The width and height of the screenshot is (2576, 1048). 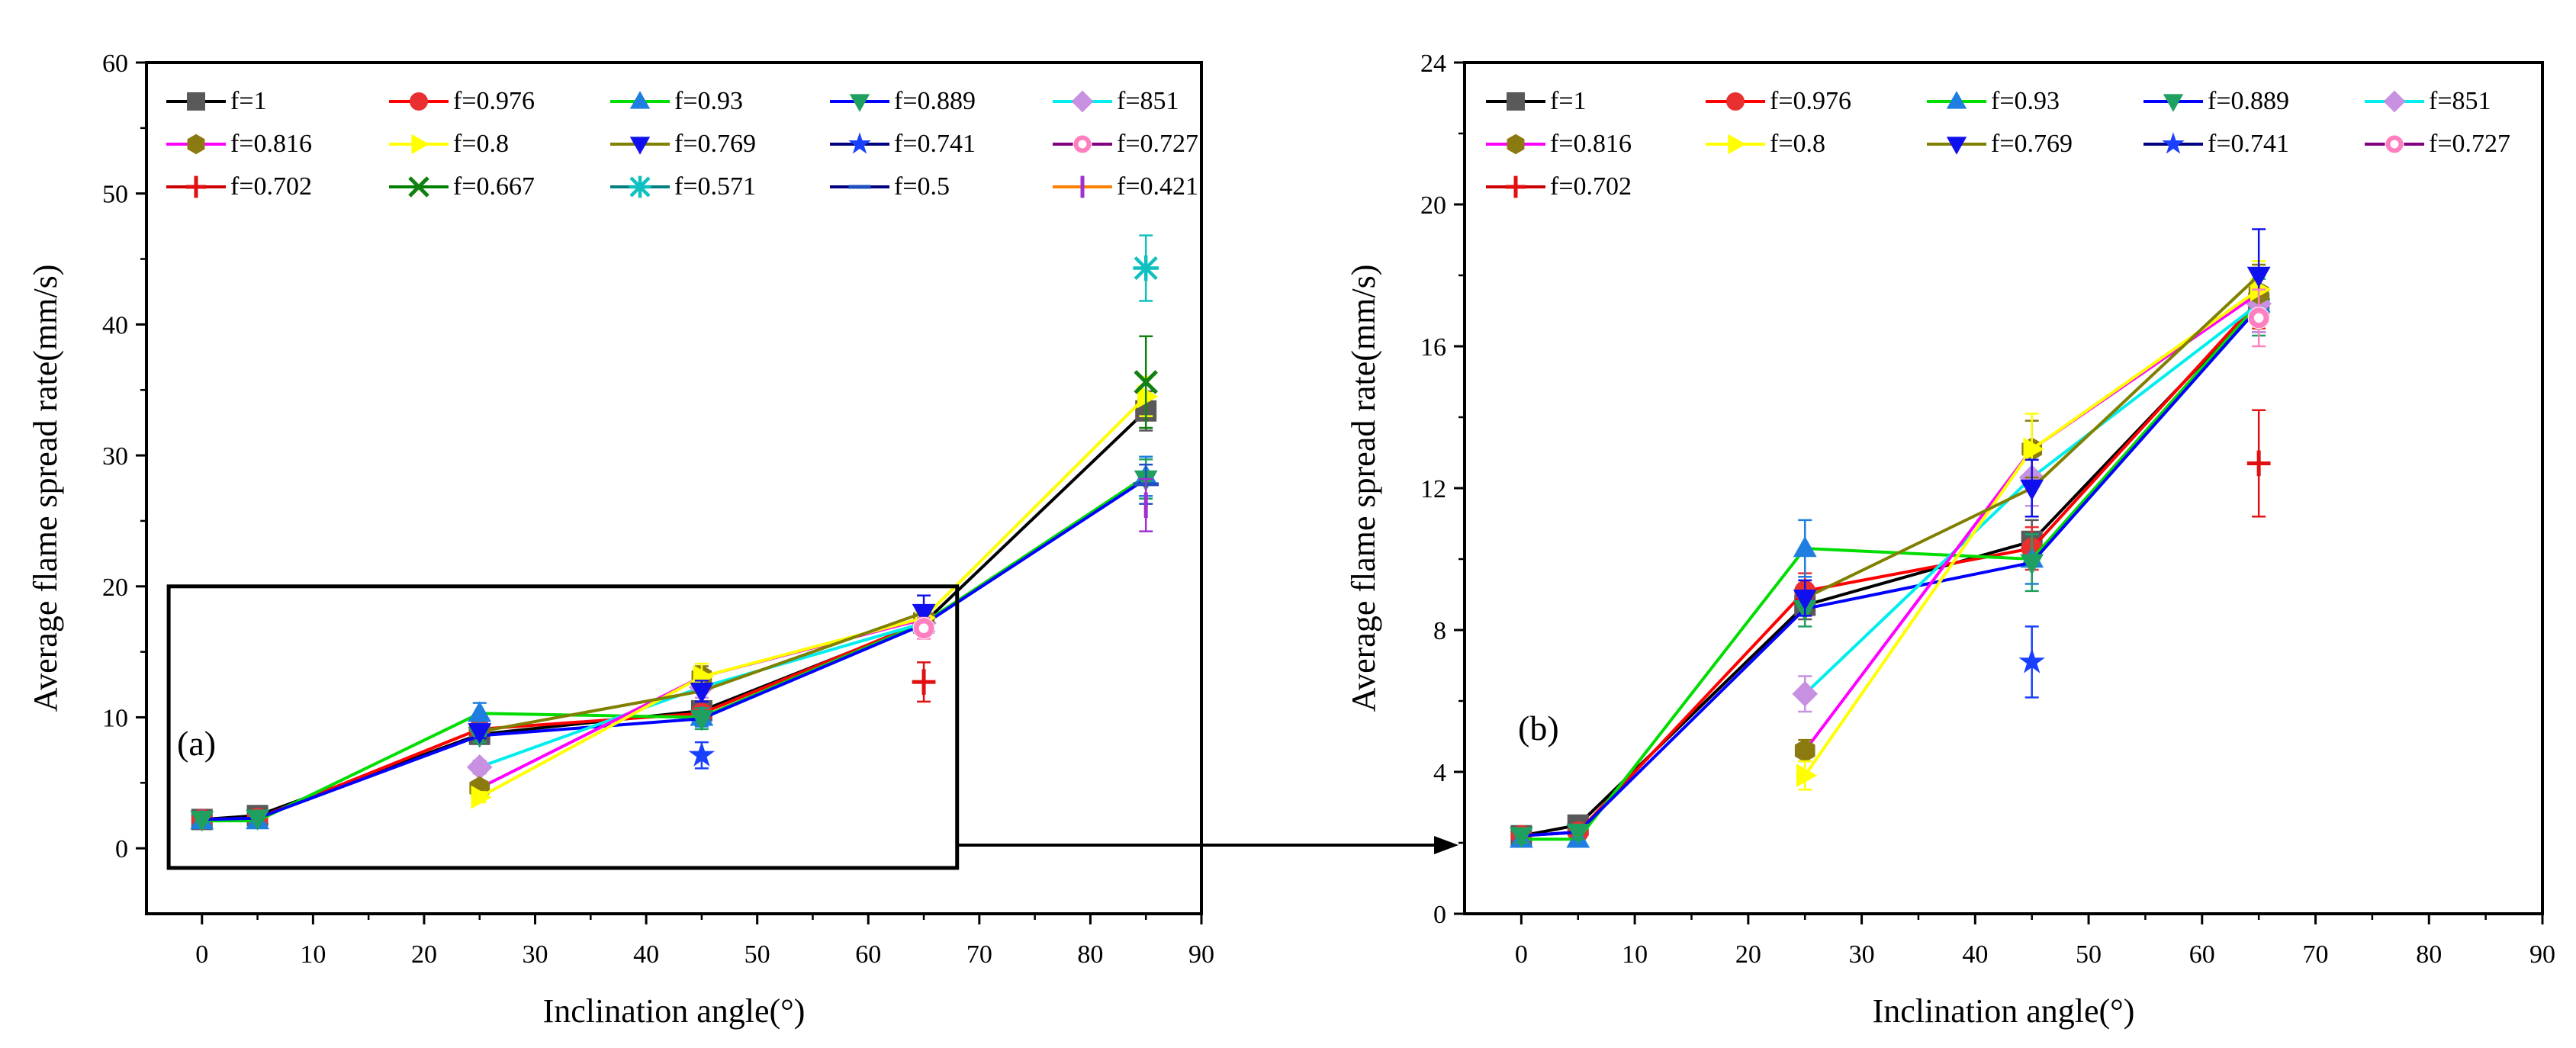 I want to click on legend-item-f-0-571: f=0.571, so click(x=683, y=186).